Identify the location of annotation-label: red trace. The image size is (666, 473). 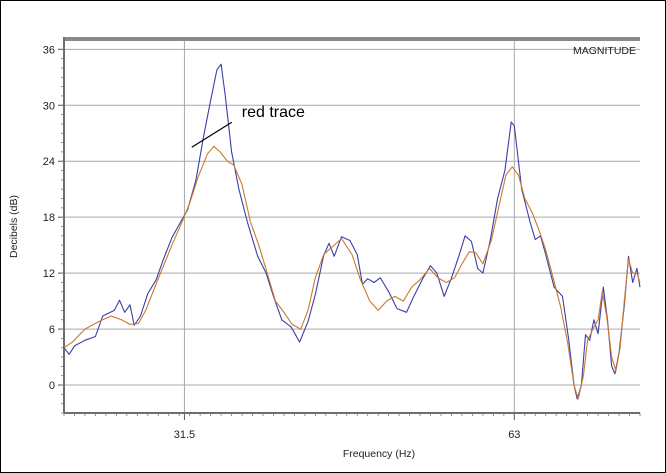
(273, 112).